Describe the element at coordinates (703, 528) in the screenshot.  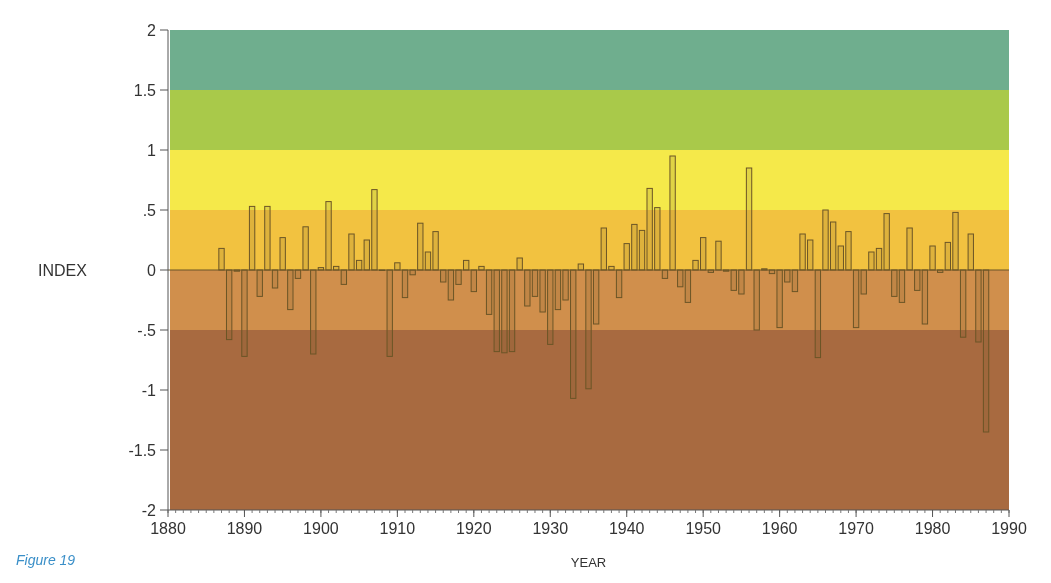
I see `x-tick-label: 1950` at that location.